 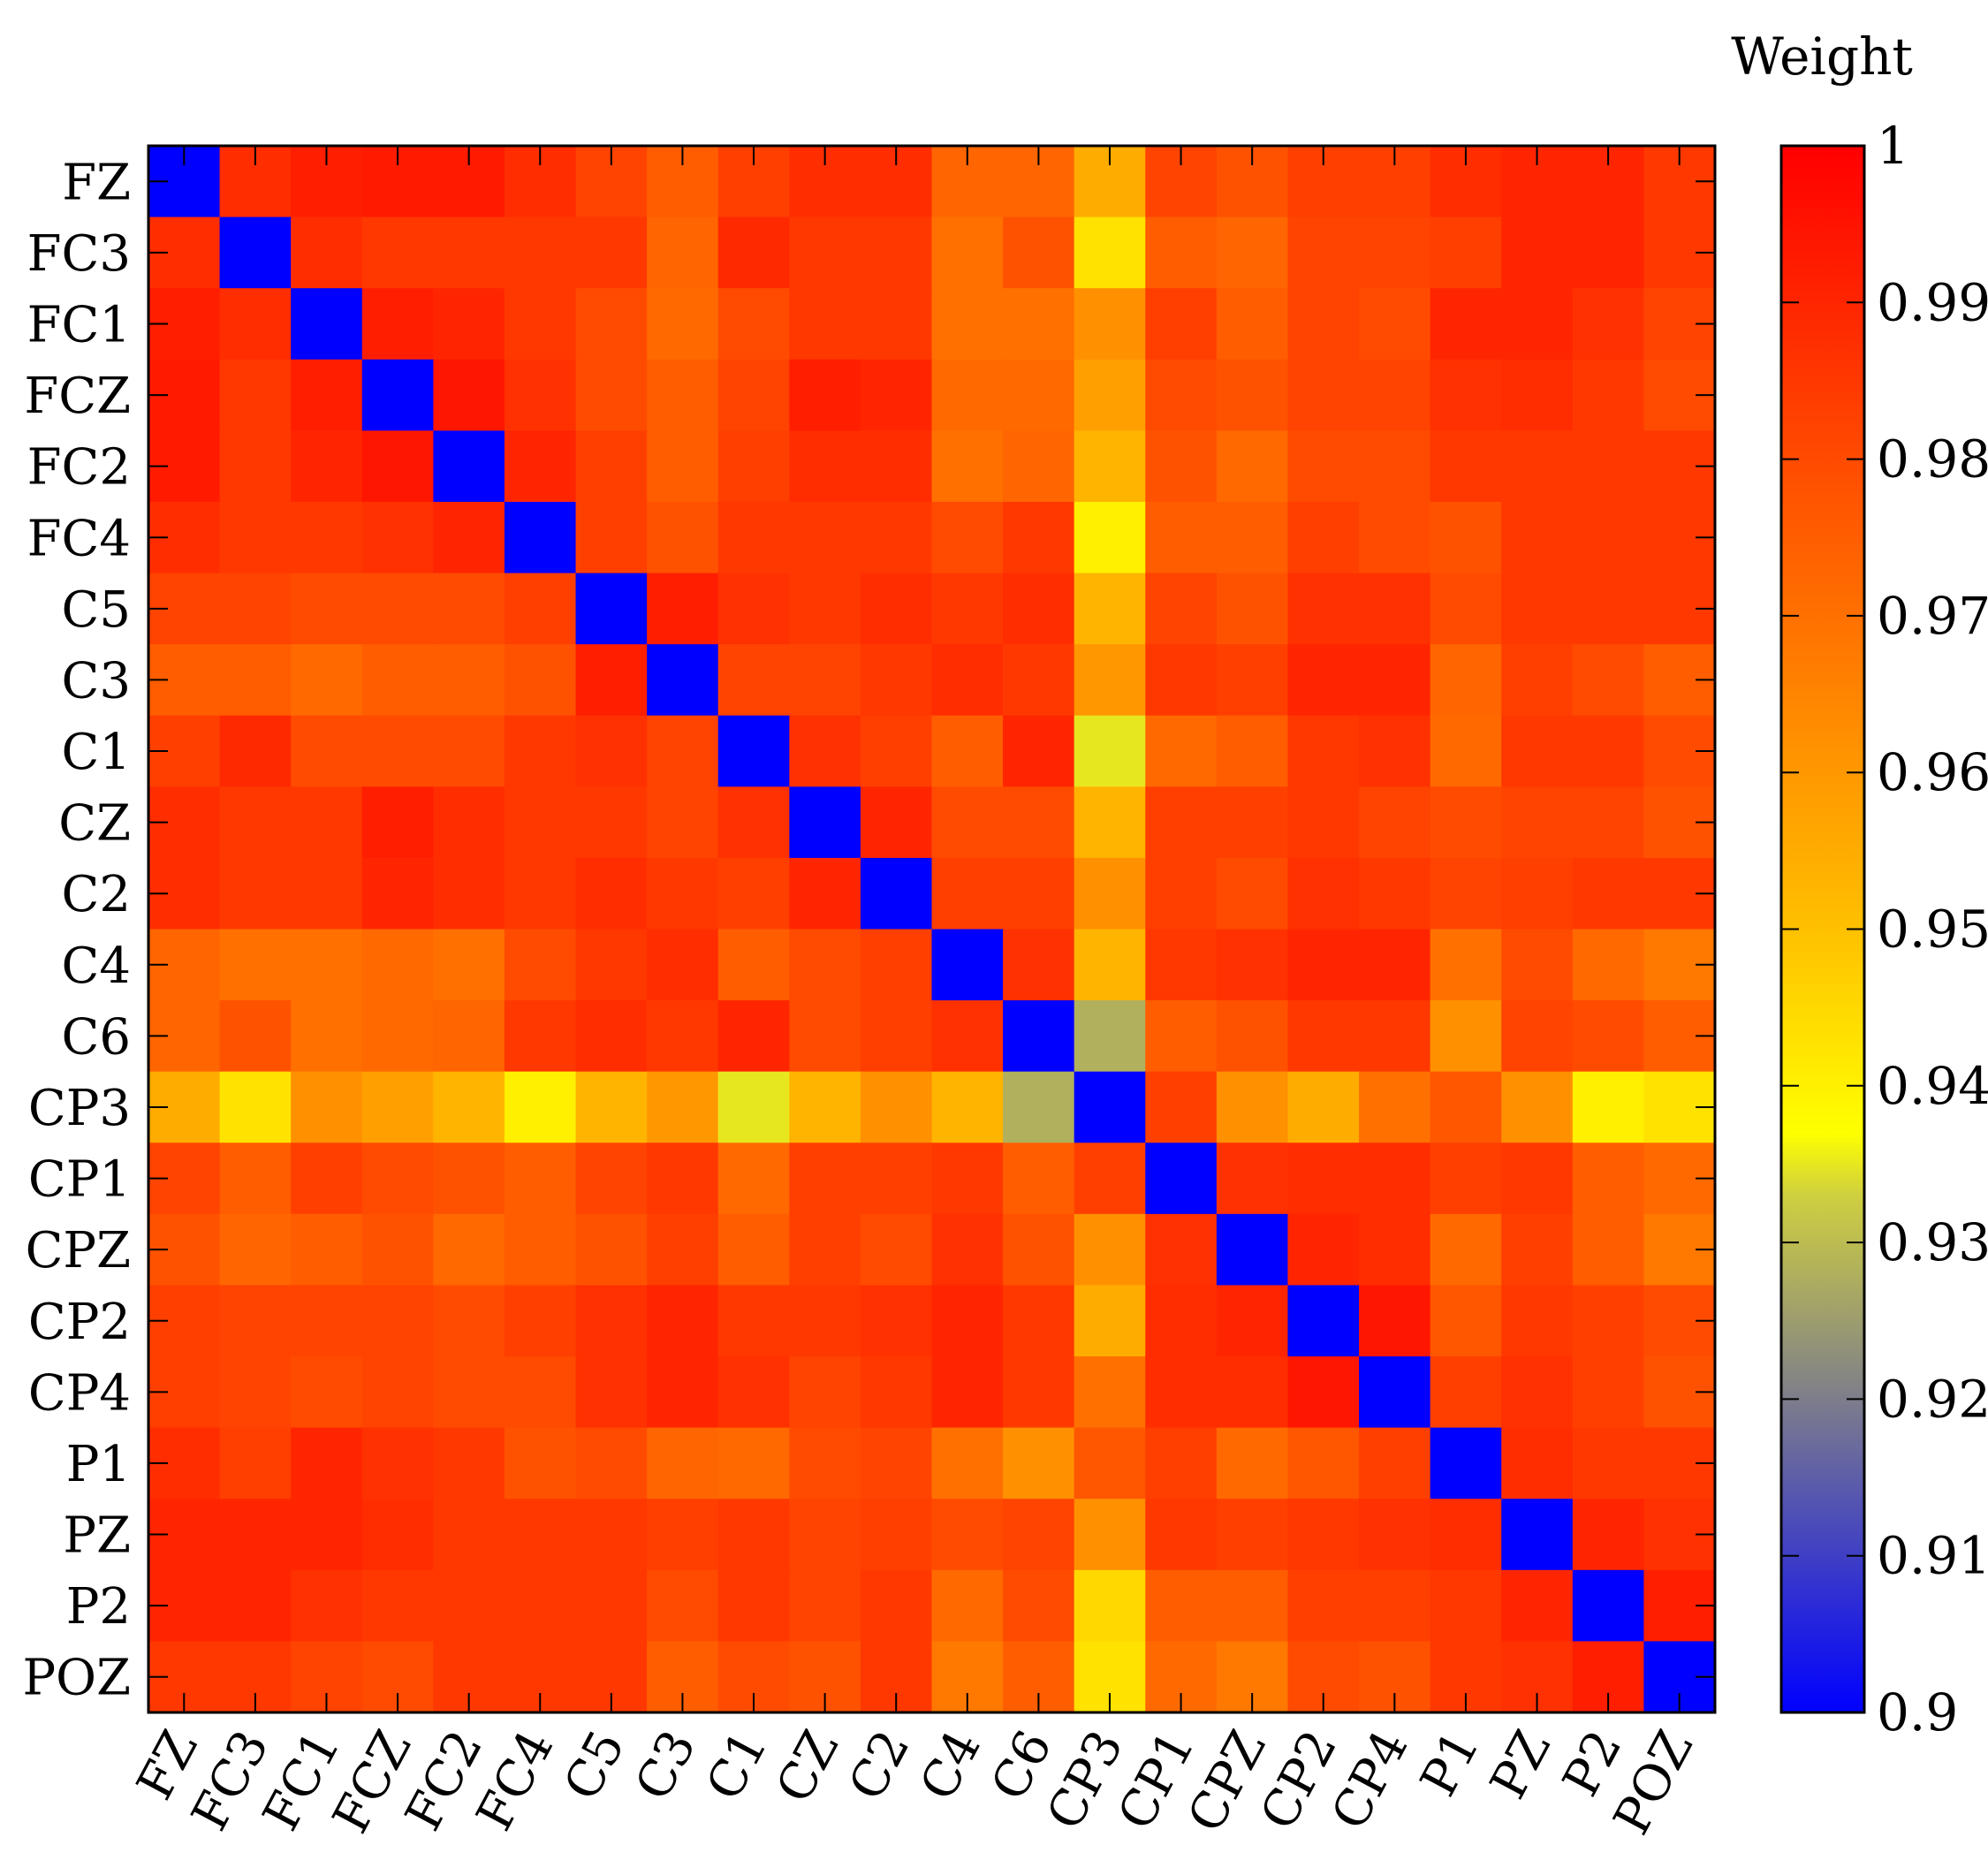 What do you see at coordinates (469, 965) in the screenshot?
I see `heatmap-cell-C4-FC2` at bounding box center [469, 965].